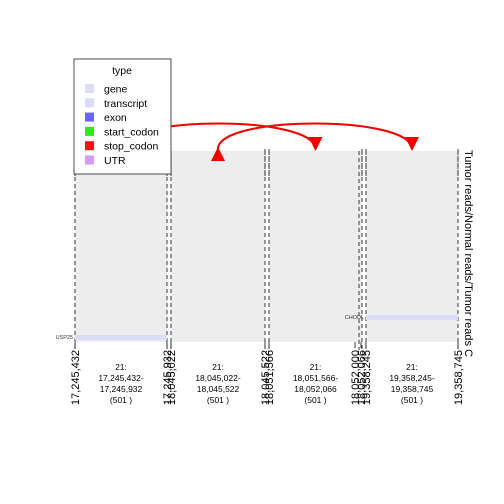 The image size is (504, 504). I want to click on axis-tick-label: 19,358,745, so click(459, 377).